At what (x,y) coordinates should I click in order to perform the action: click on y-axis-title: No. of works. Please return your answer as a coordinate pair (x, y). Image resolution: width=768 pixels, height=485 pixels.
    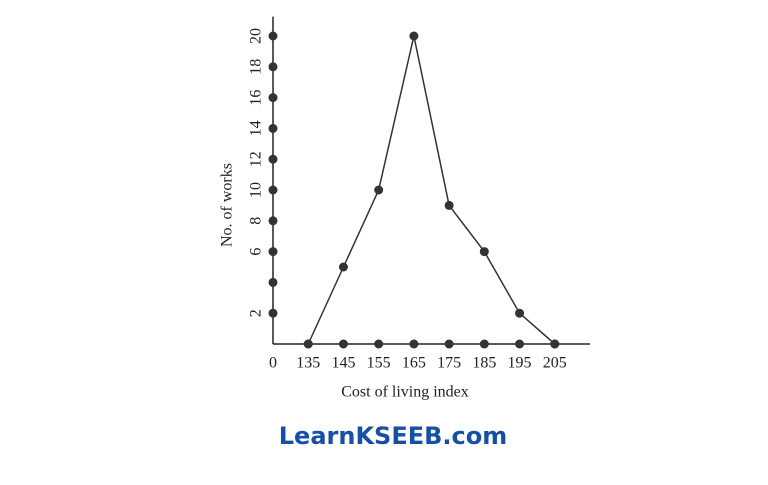
    Looking at the image, I should click on (227, 205).